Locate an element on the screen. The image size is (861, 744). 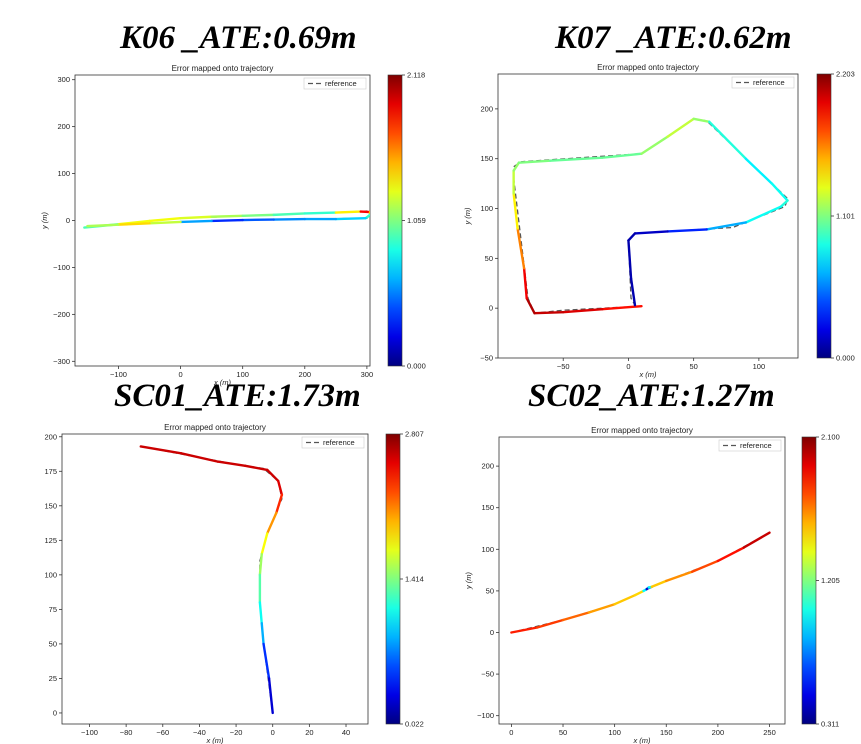
y-tick-label: 125 is located at coordinates (50, 540).